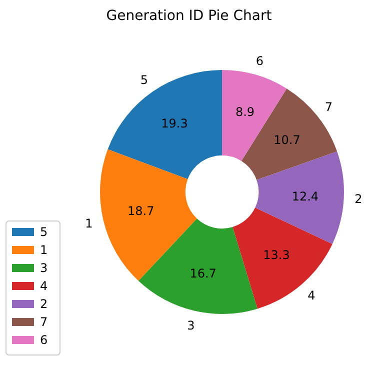 This screenshot has height=365, width=378. I want to click on legend-label: 3, so click(44, 268).